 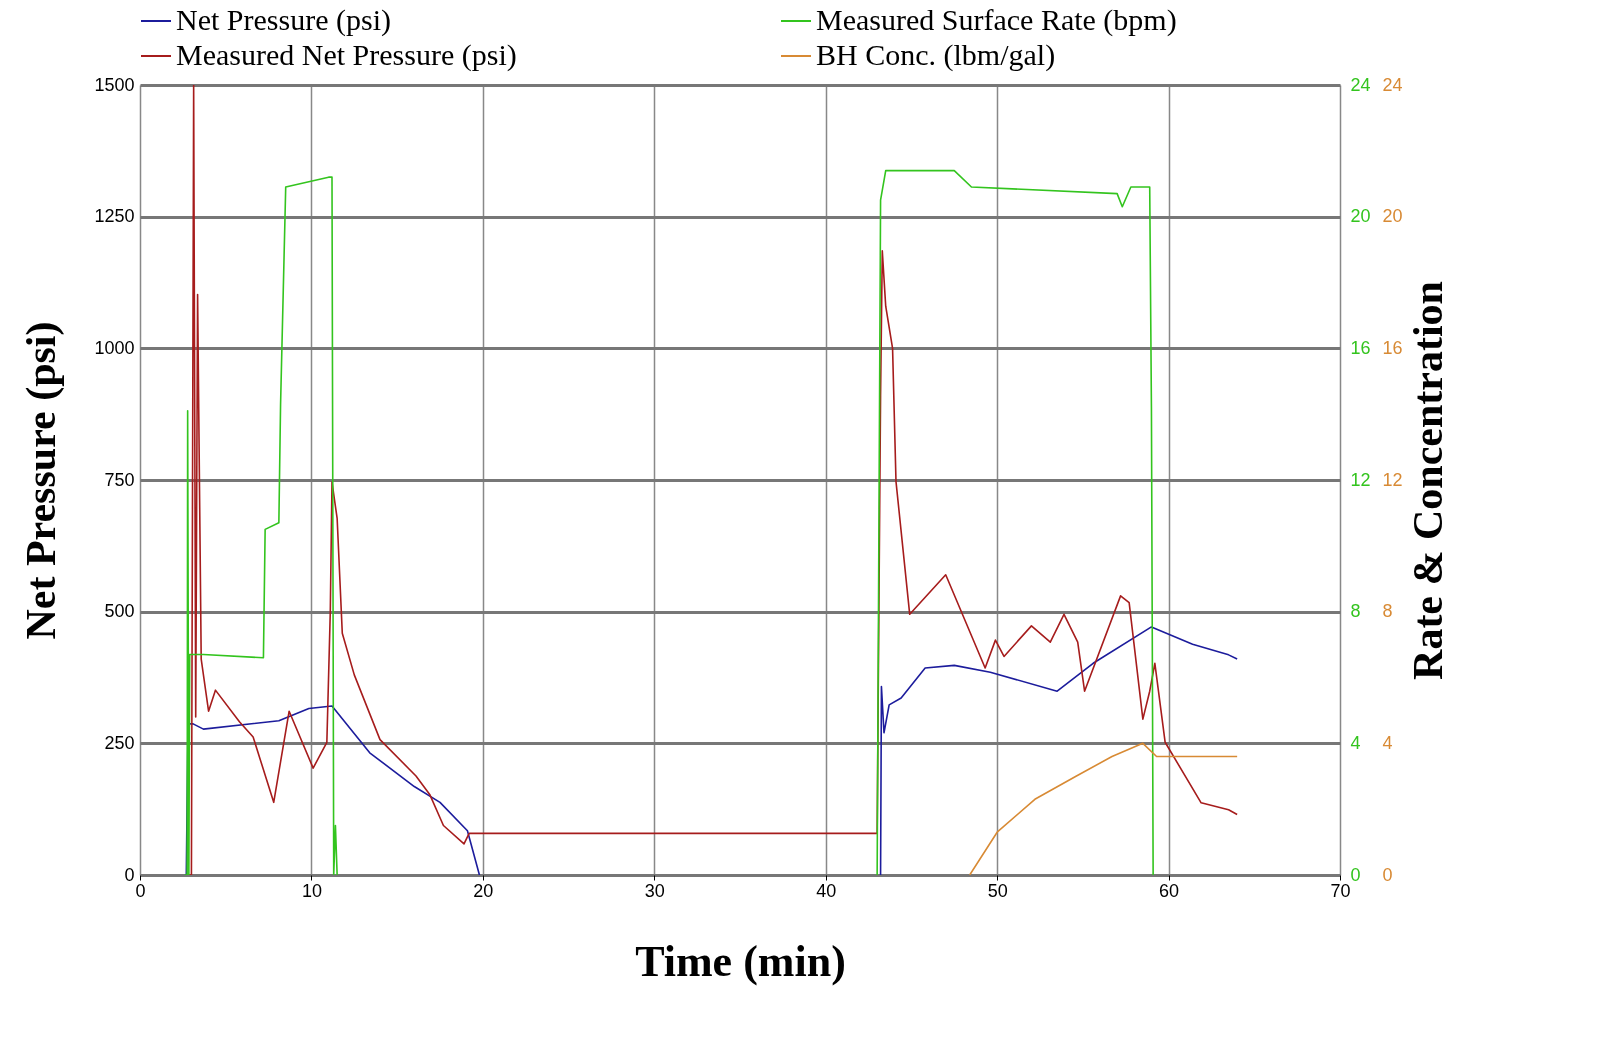 I want to click on y2-tick-label: 4, so click(x=1355, y=742).